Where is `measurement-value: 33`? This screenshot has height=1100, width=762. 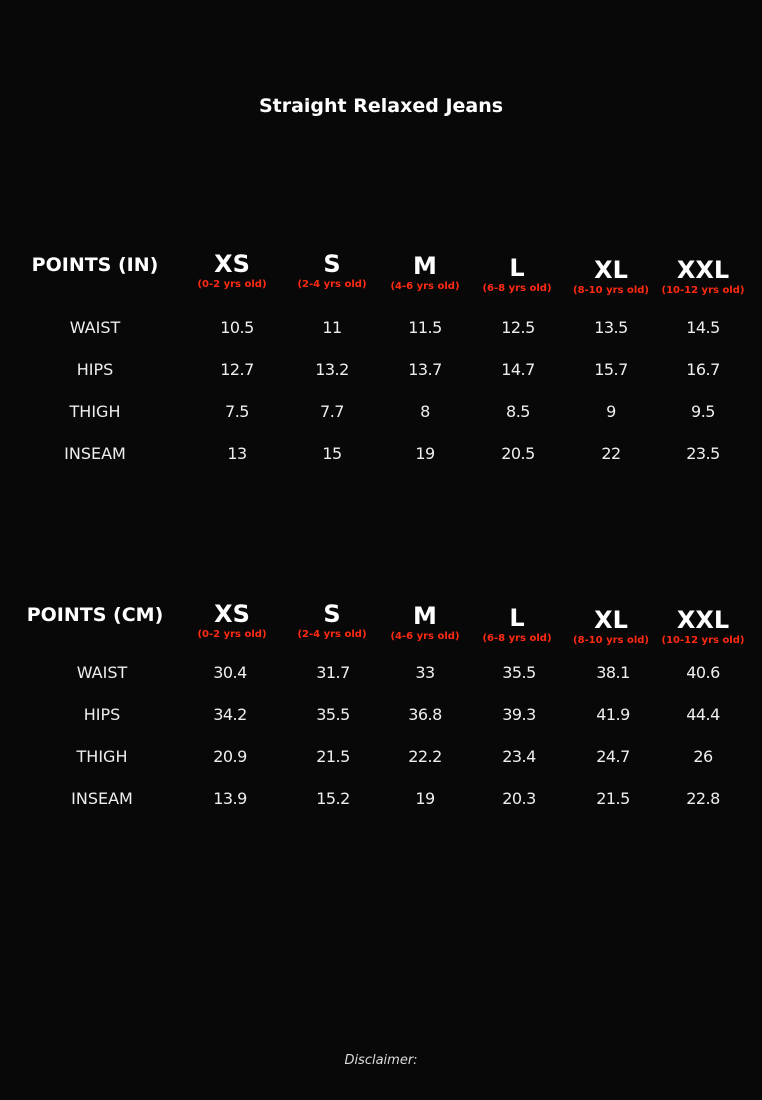
measurement-value: 33 is located at coordinates (425, 672).